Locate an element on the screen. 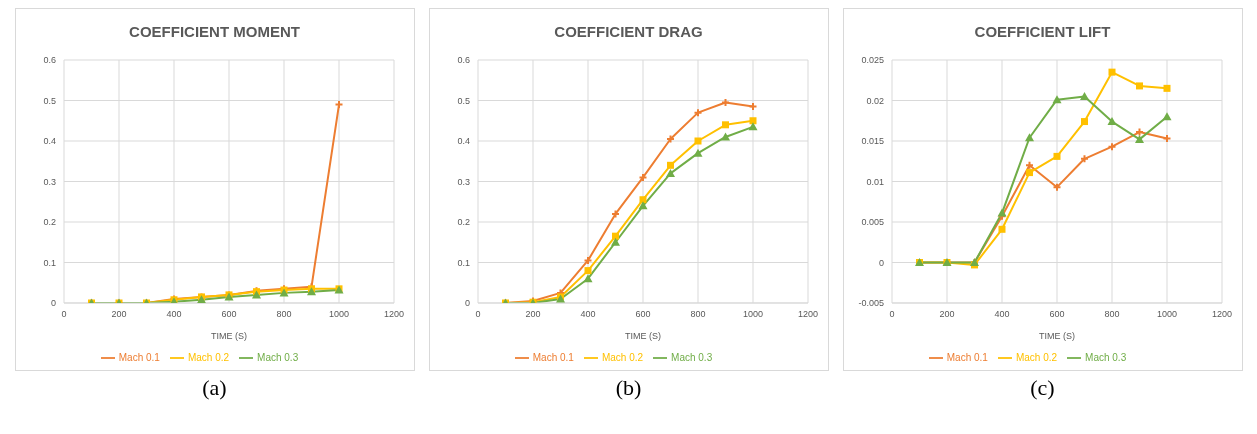 The image size is (1257, 434). chart-title: COEFFICIENT DRAG is located at coordinates (628, 31).